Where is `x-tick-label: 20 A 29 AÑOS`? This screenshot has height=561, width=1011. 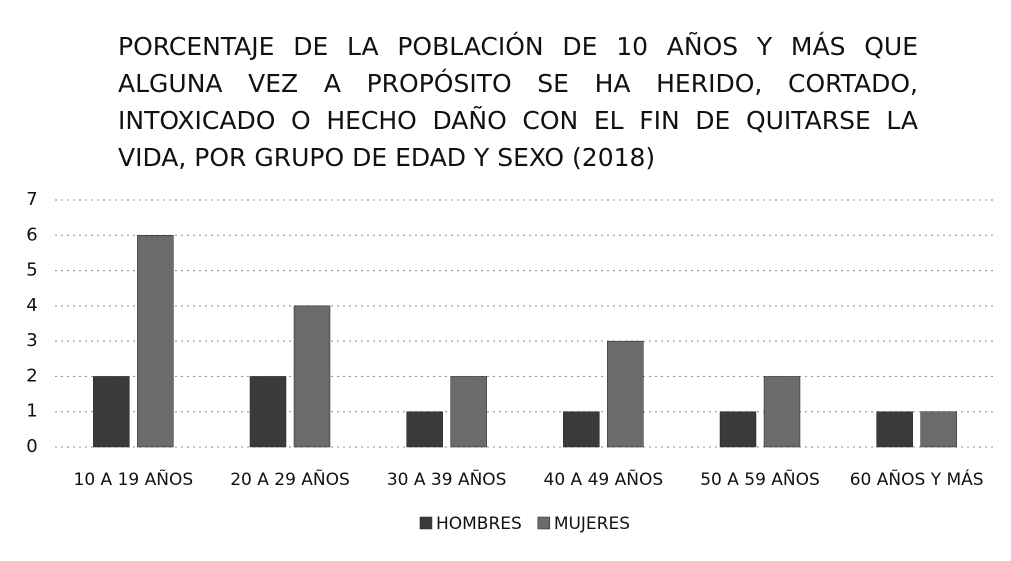 x-tick-label: 20 A 29 AÑOS is located at coordinates (290, 479).